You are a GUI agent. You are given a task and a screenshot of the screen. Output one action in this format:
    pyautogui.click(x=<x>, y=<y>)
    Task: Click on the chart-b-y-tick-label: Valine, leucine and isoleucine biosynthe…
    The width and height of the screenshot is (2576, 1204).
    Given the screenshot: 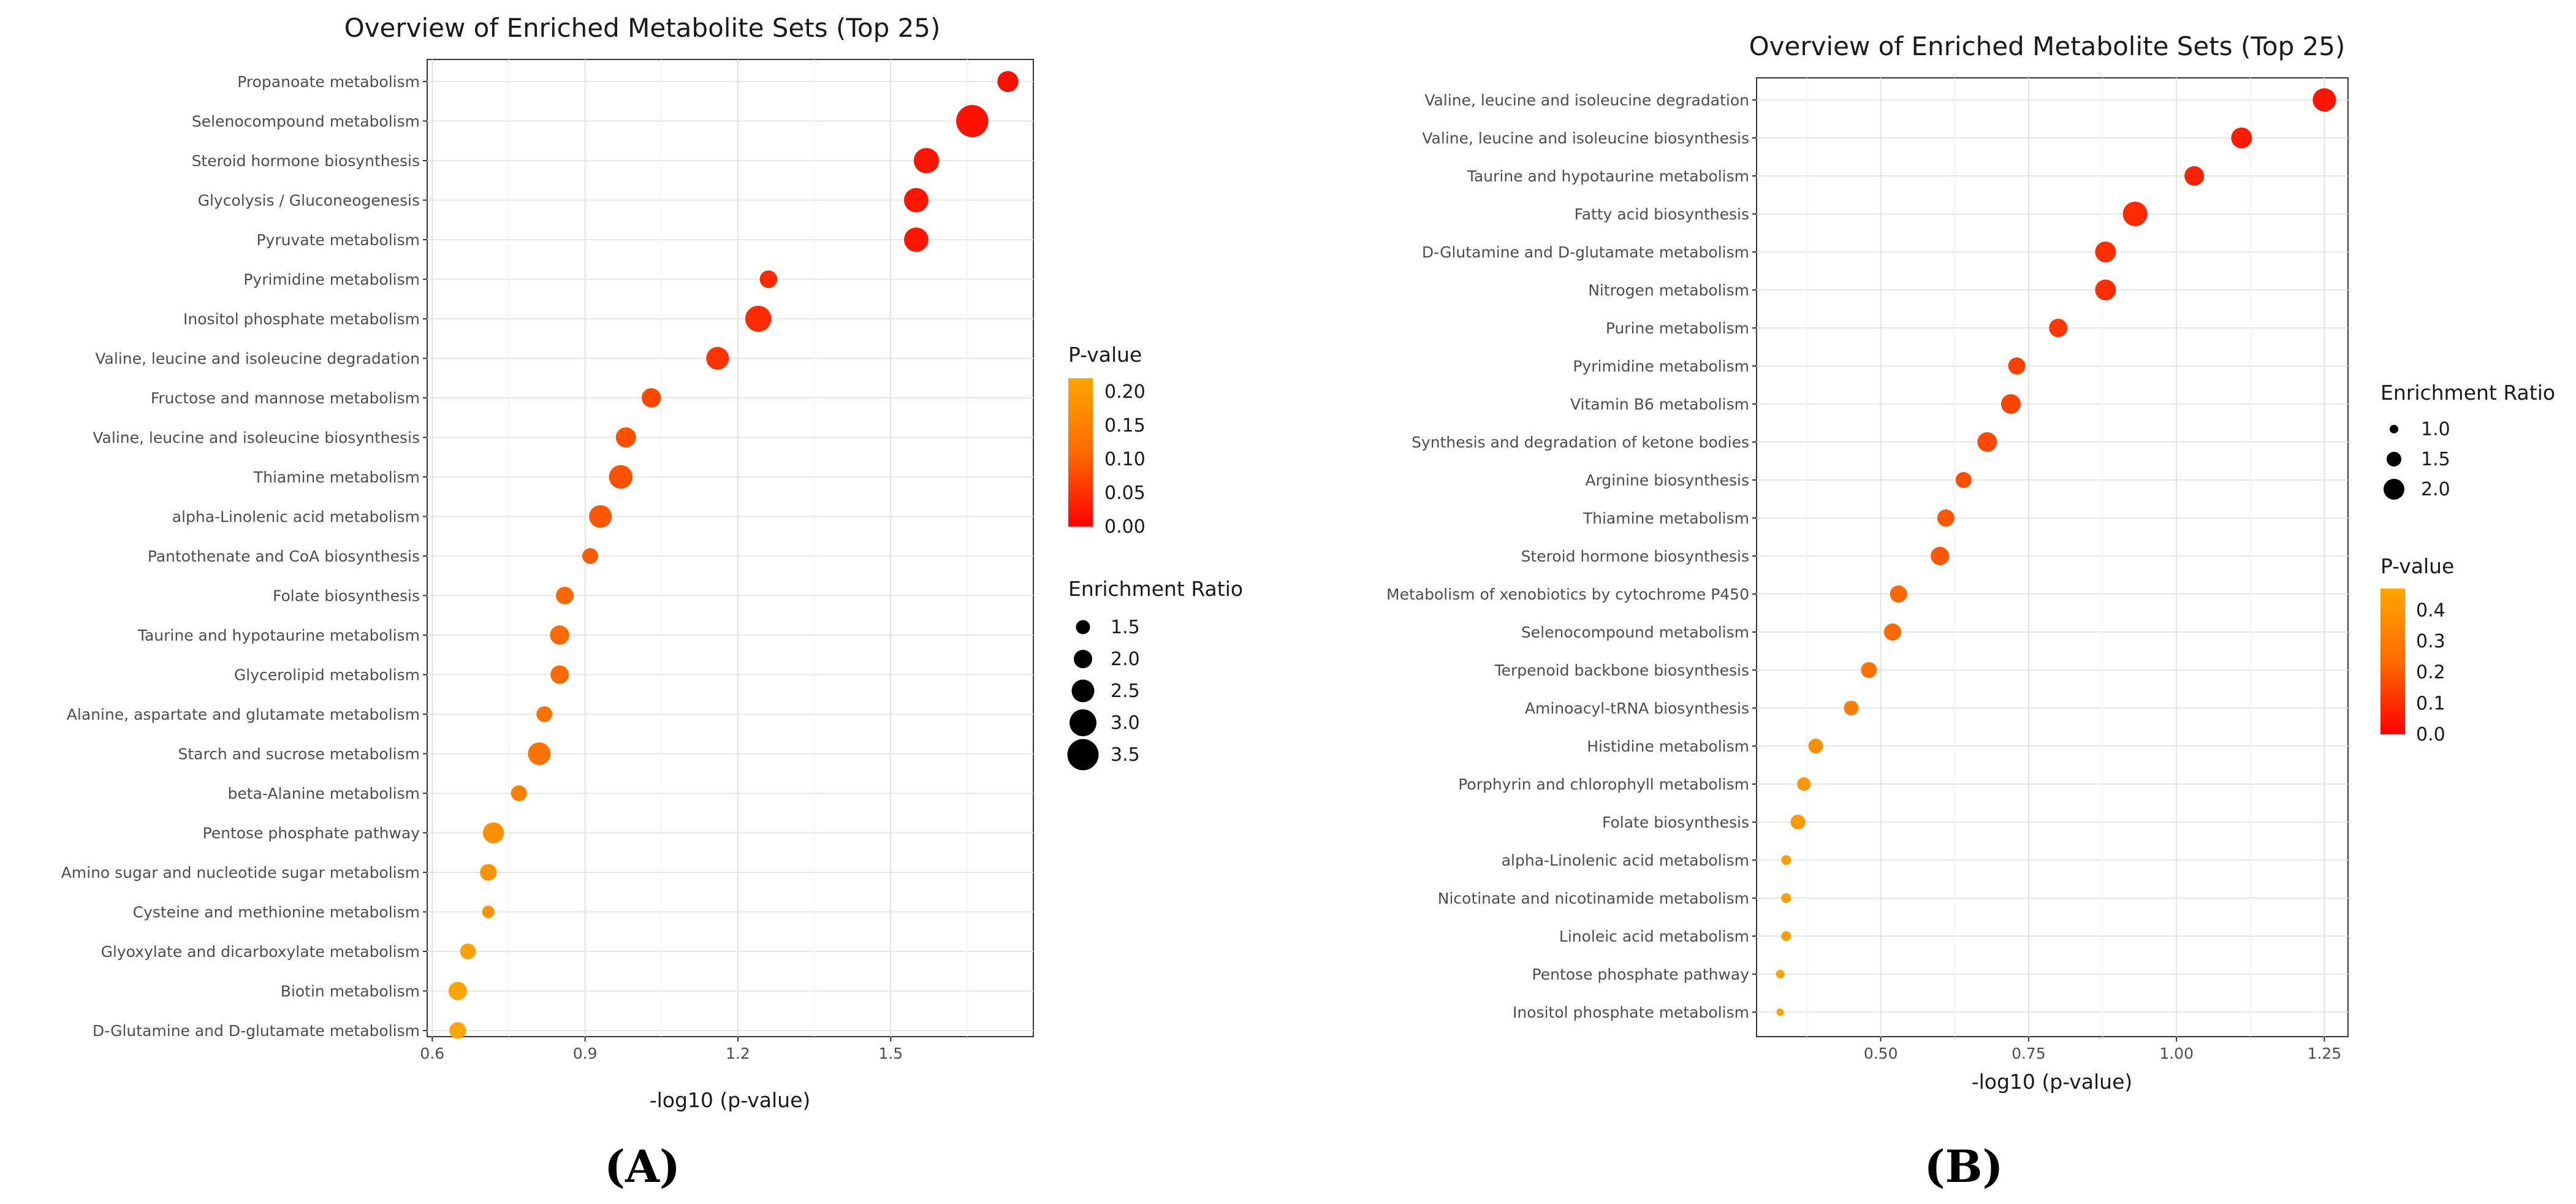 What is the action you would take?
    pyautogui.click(x=1585, y=138)
    